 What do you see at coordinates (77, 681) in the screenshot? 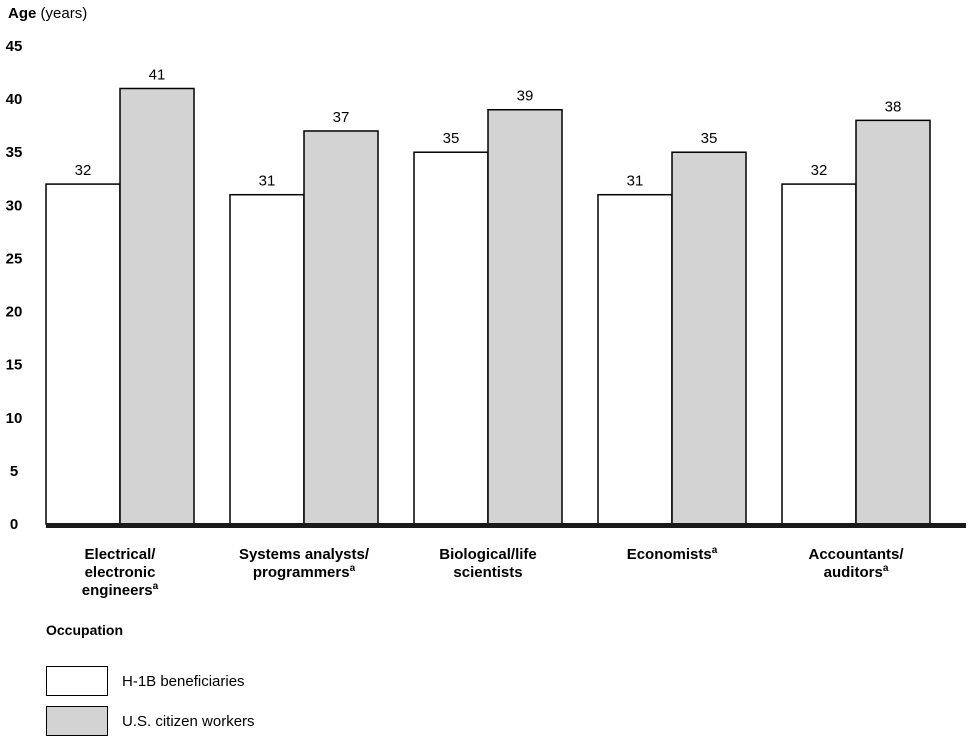
I see `legend-swatch-h1b` at bounding box center [77, 681].